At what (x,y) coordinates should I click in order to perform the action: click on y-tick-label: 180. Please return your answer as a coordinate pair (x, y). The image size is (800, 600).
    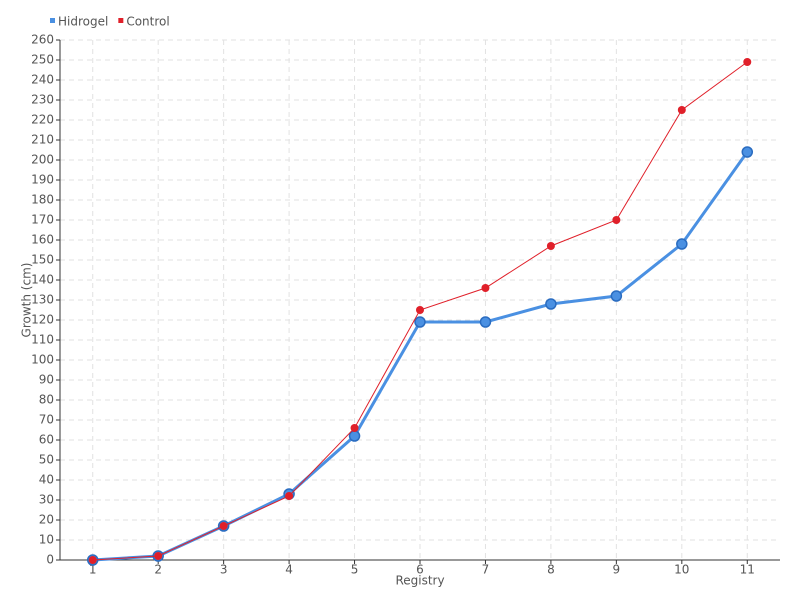
    Looking at the image, I should click on (42, 200).